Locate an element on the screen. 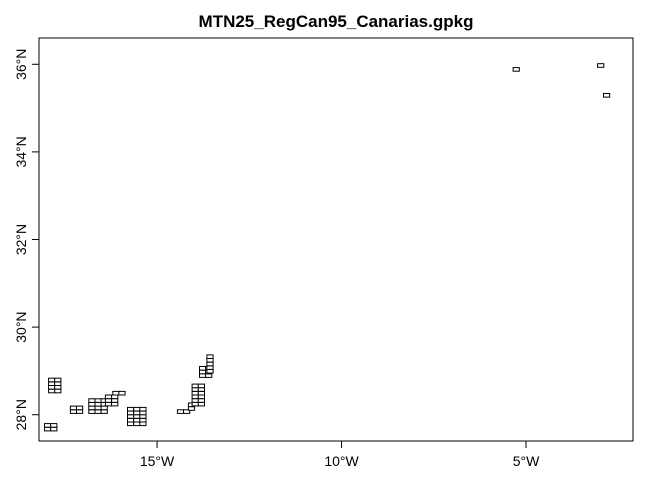  x-axis: 15°W 10°W 5°W is located at coordinates (340, 454).